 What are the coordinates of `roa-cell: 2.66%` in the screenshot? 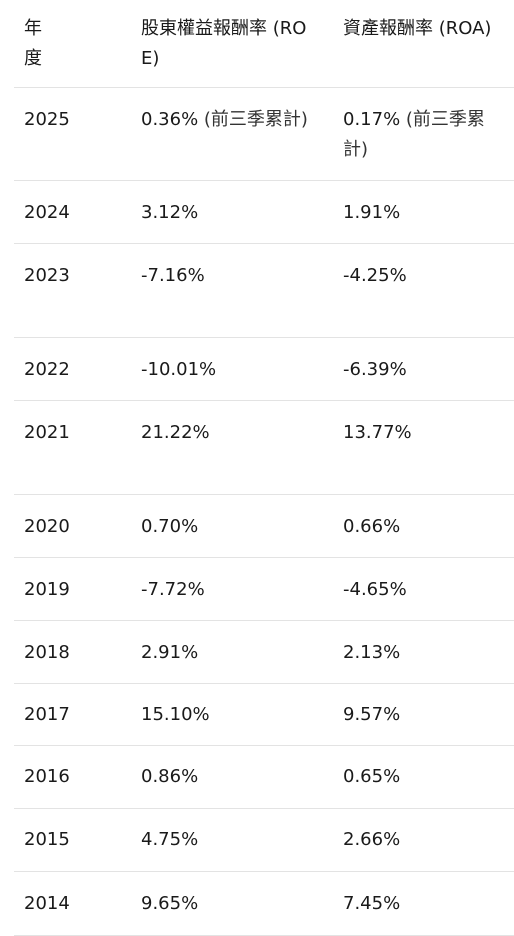 It's located at (372, 839).